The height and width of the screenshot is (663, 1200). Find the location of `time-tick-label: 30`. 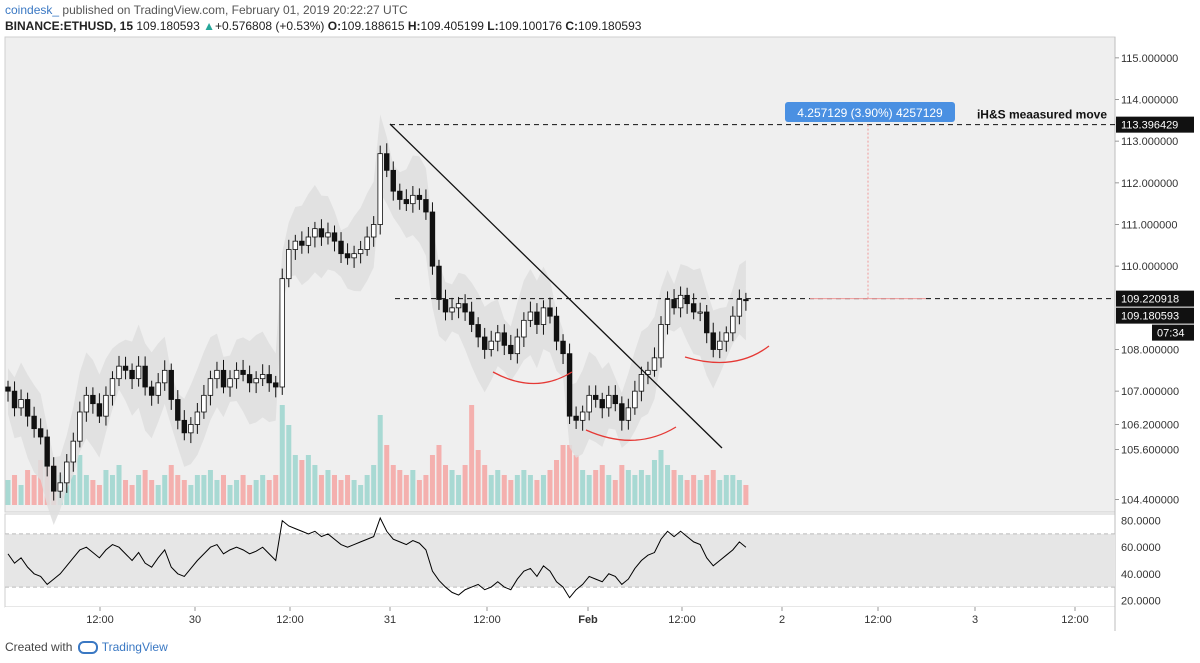

time-tick-label: 30 is located at coordinates (195, 620).